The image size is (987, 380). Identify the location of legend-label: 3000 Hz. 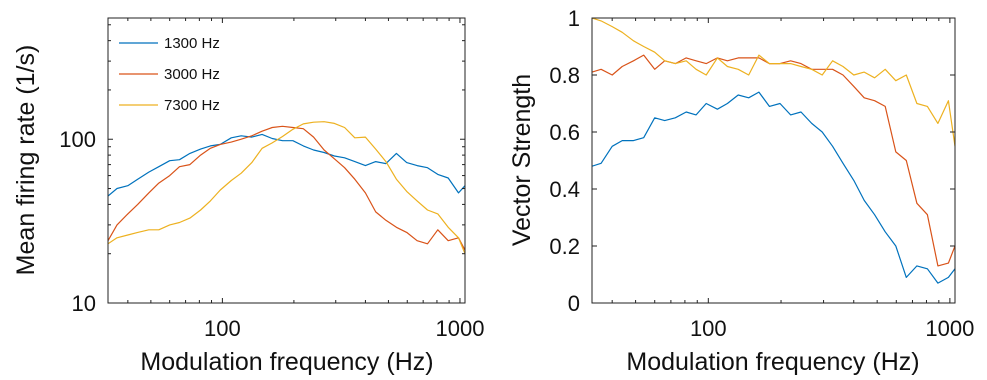
(192, 74).